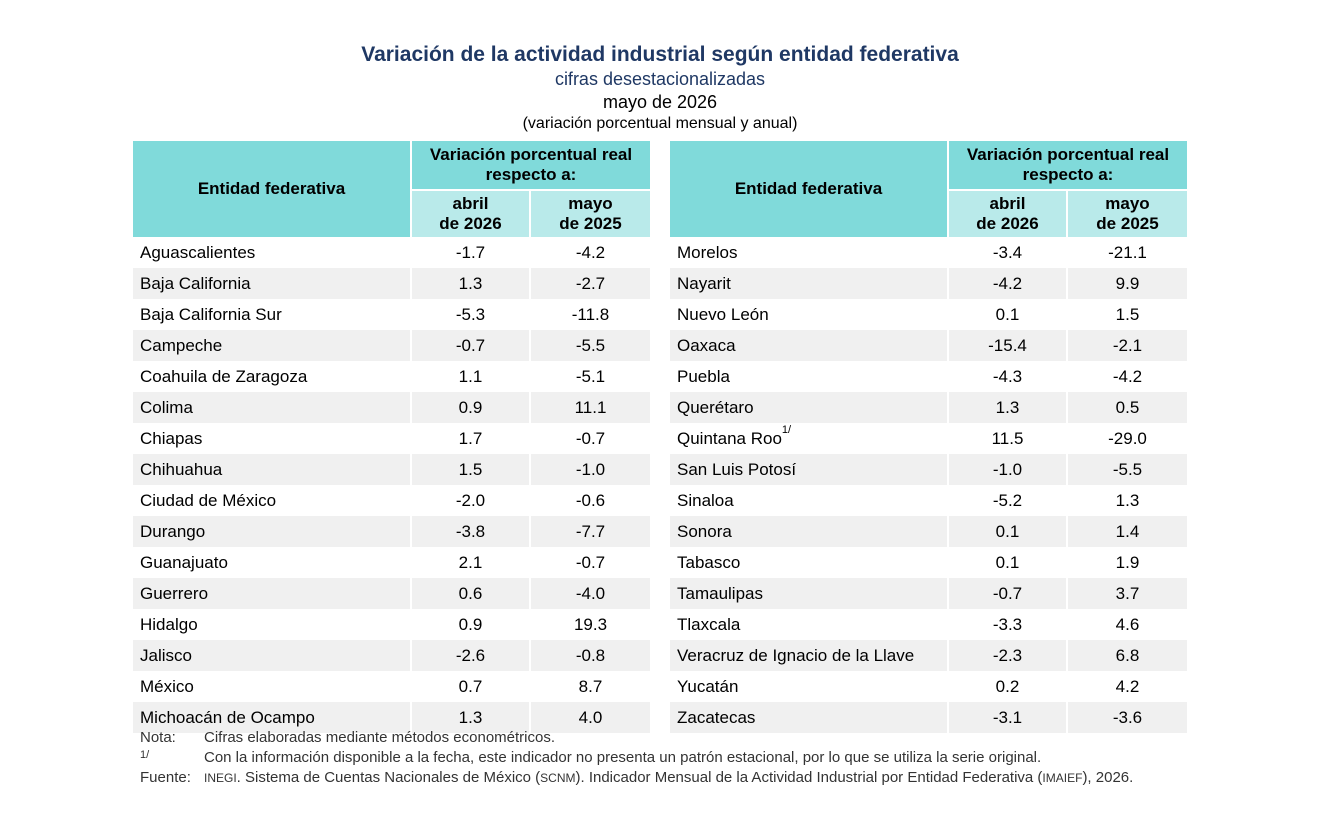  Describe the element at coordinates (184, 562) in the screenshot. I see `entity-name: Guanajuato` at that location.